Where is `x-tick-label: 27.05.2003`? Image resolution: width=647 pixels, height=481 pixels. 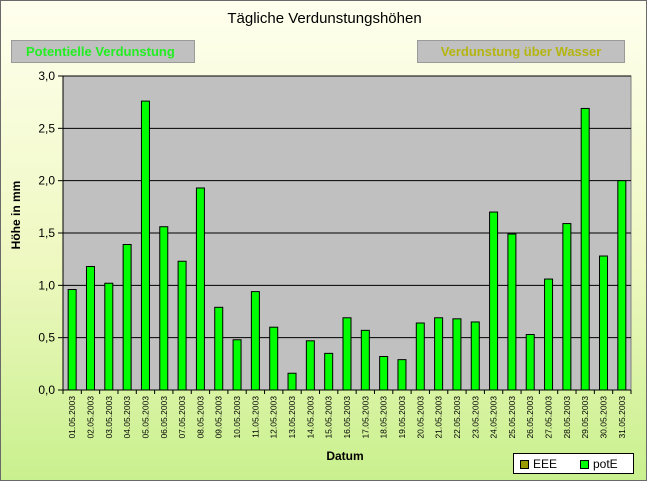 x-tick-label: 27.05.2003 is located at coordinates (549, 417).